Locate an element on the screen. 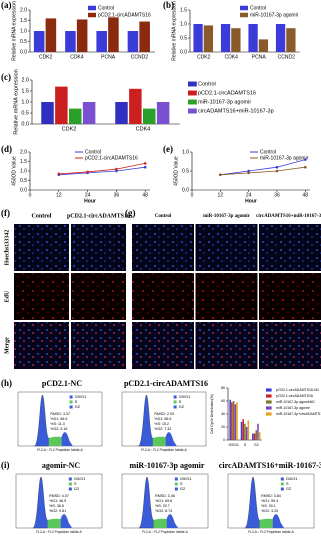 This screenshot has height=550, width=321. x-tick-label: 48 is located at coordinates (305, 195).